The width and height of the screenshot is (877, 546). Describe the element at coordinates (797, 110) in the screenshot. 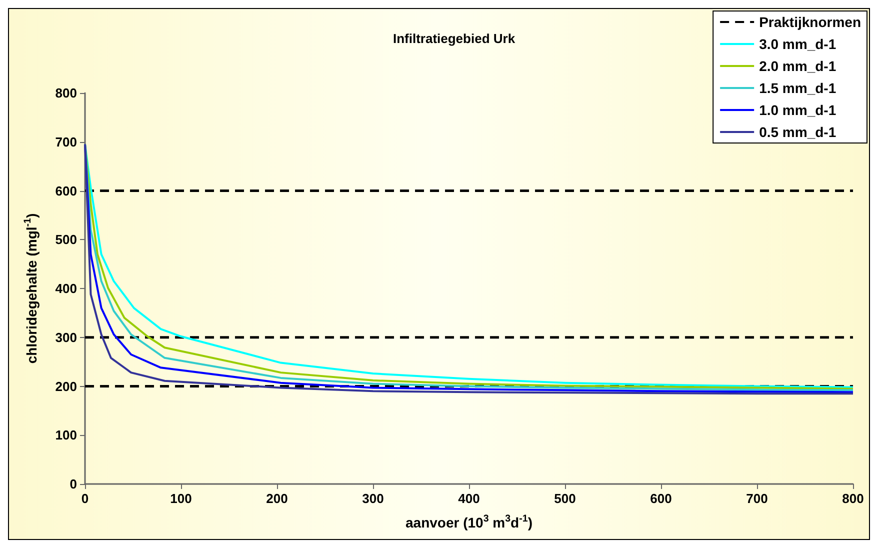

I see `legend-label: 1.0 mm_d-1` at that location.